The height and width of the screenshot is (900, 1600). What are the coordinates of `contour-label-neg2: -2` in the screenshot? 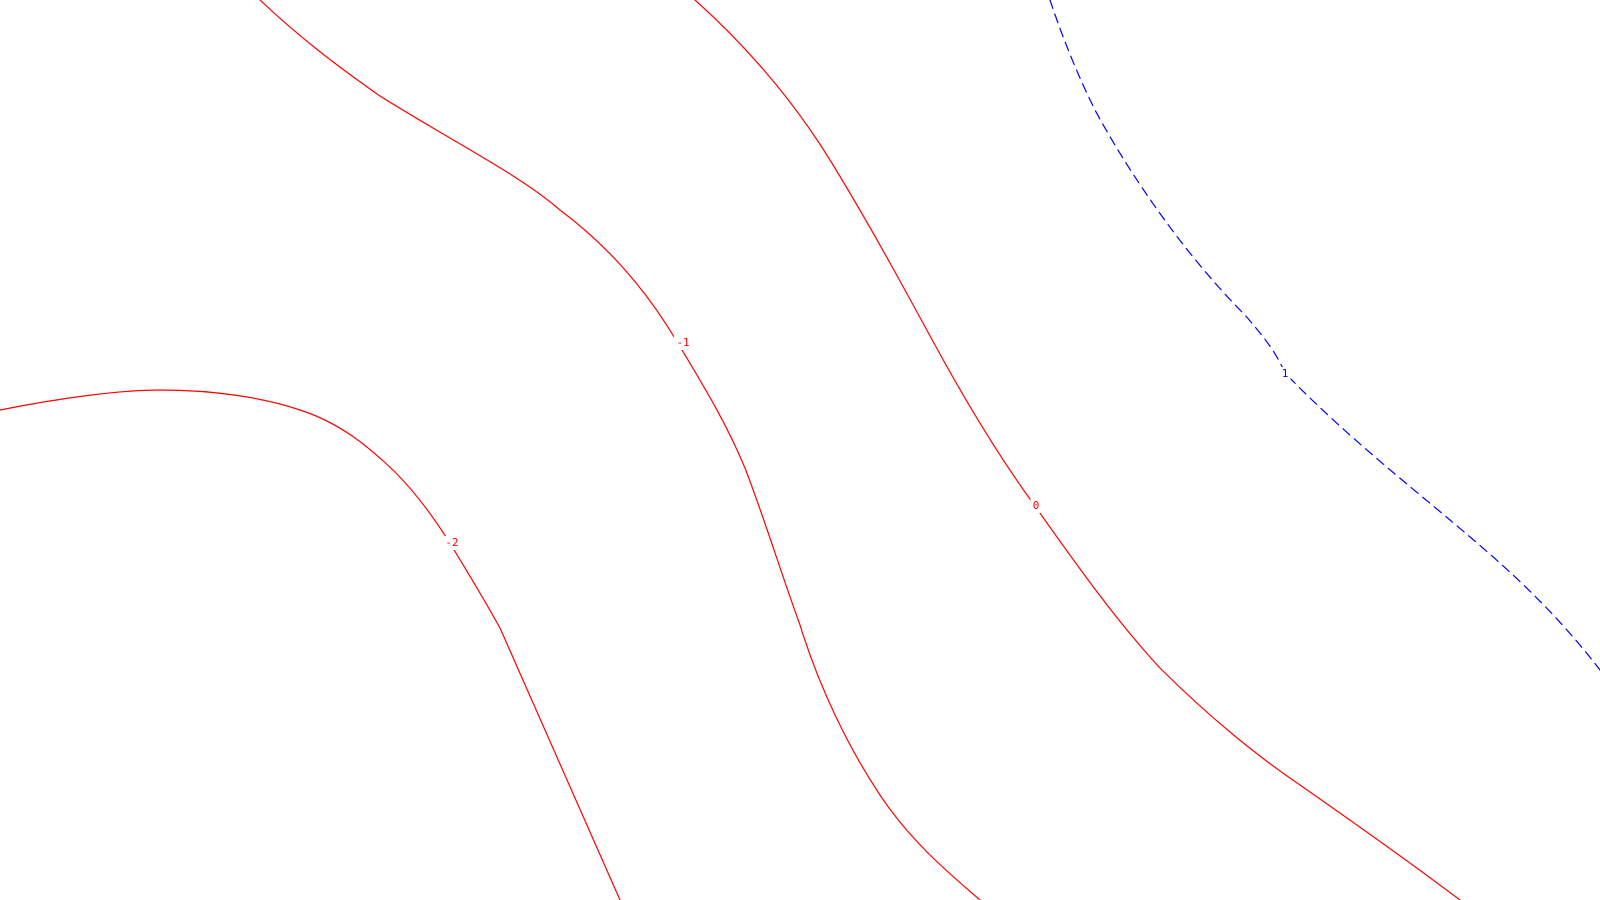 It's located at (451, 542).